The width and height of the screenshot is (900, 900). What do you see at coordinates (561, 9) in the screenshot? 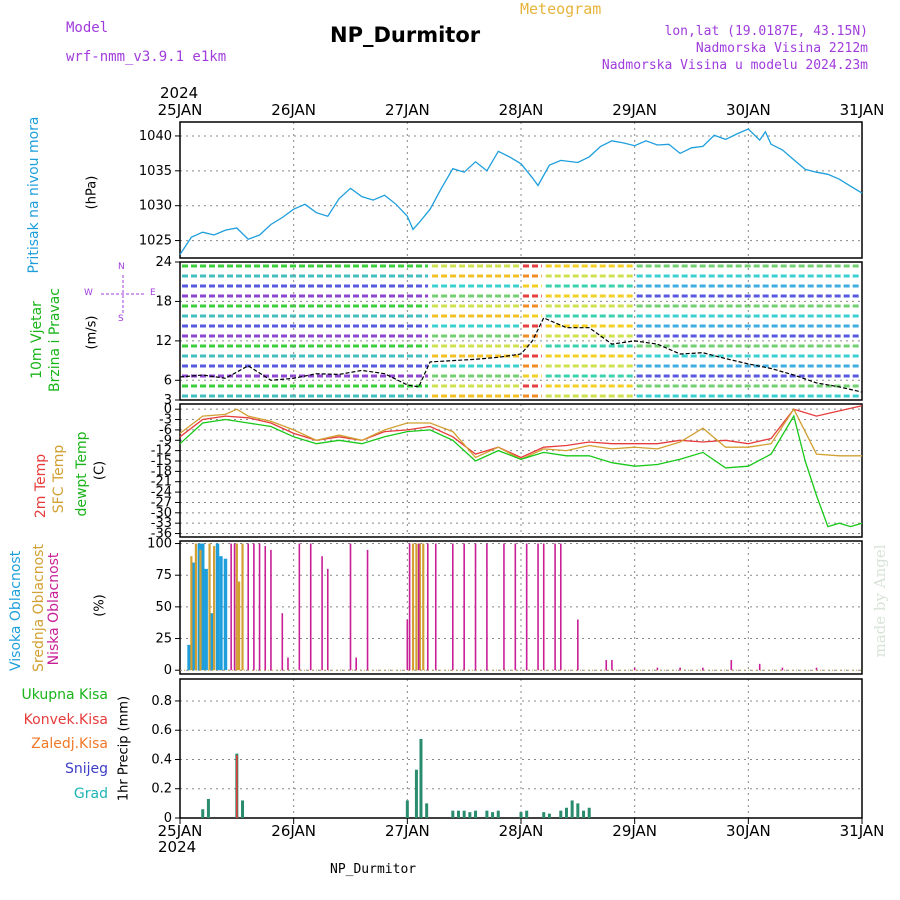
I see `meteogram-label: Meteogram` at bounding box center [561, 9].